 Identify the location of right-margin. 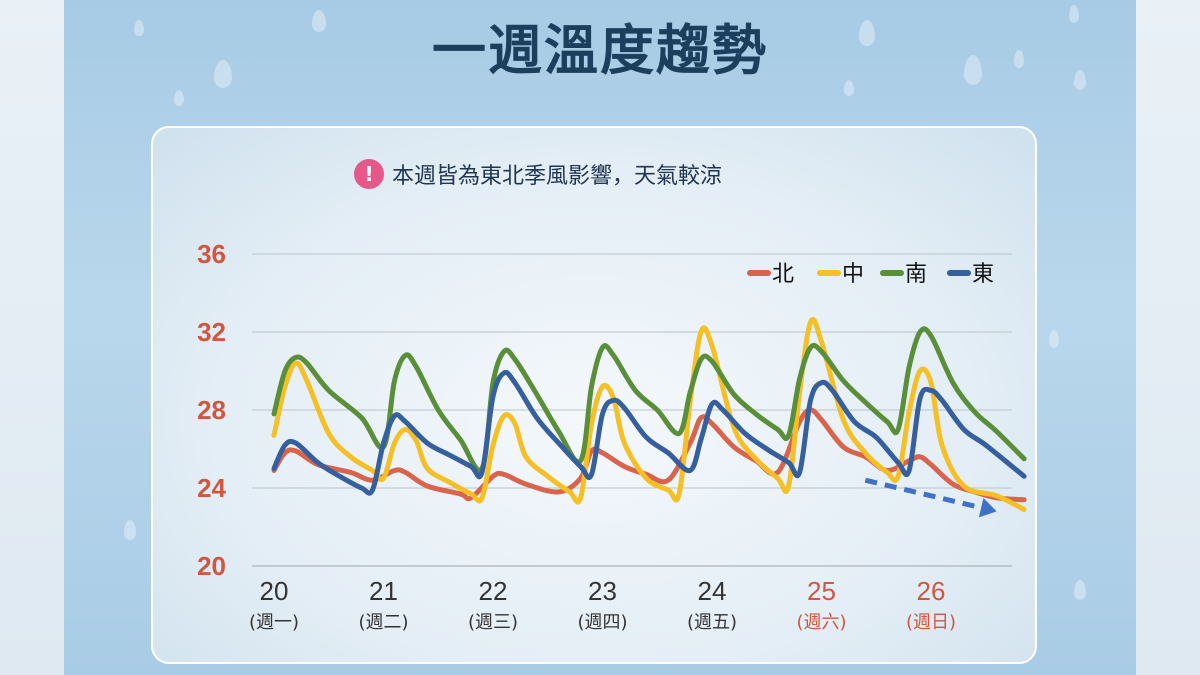
(1168, 337).